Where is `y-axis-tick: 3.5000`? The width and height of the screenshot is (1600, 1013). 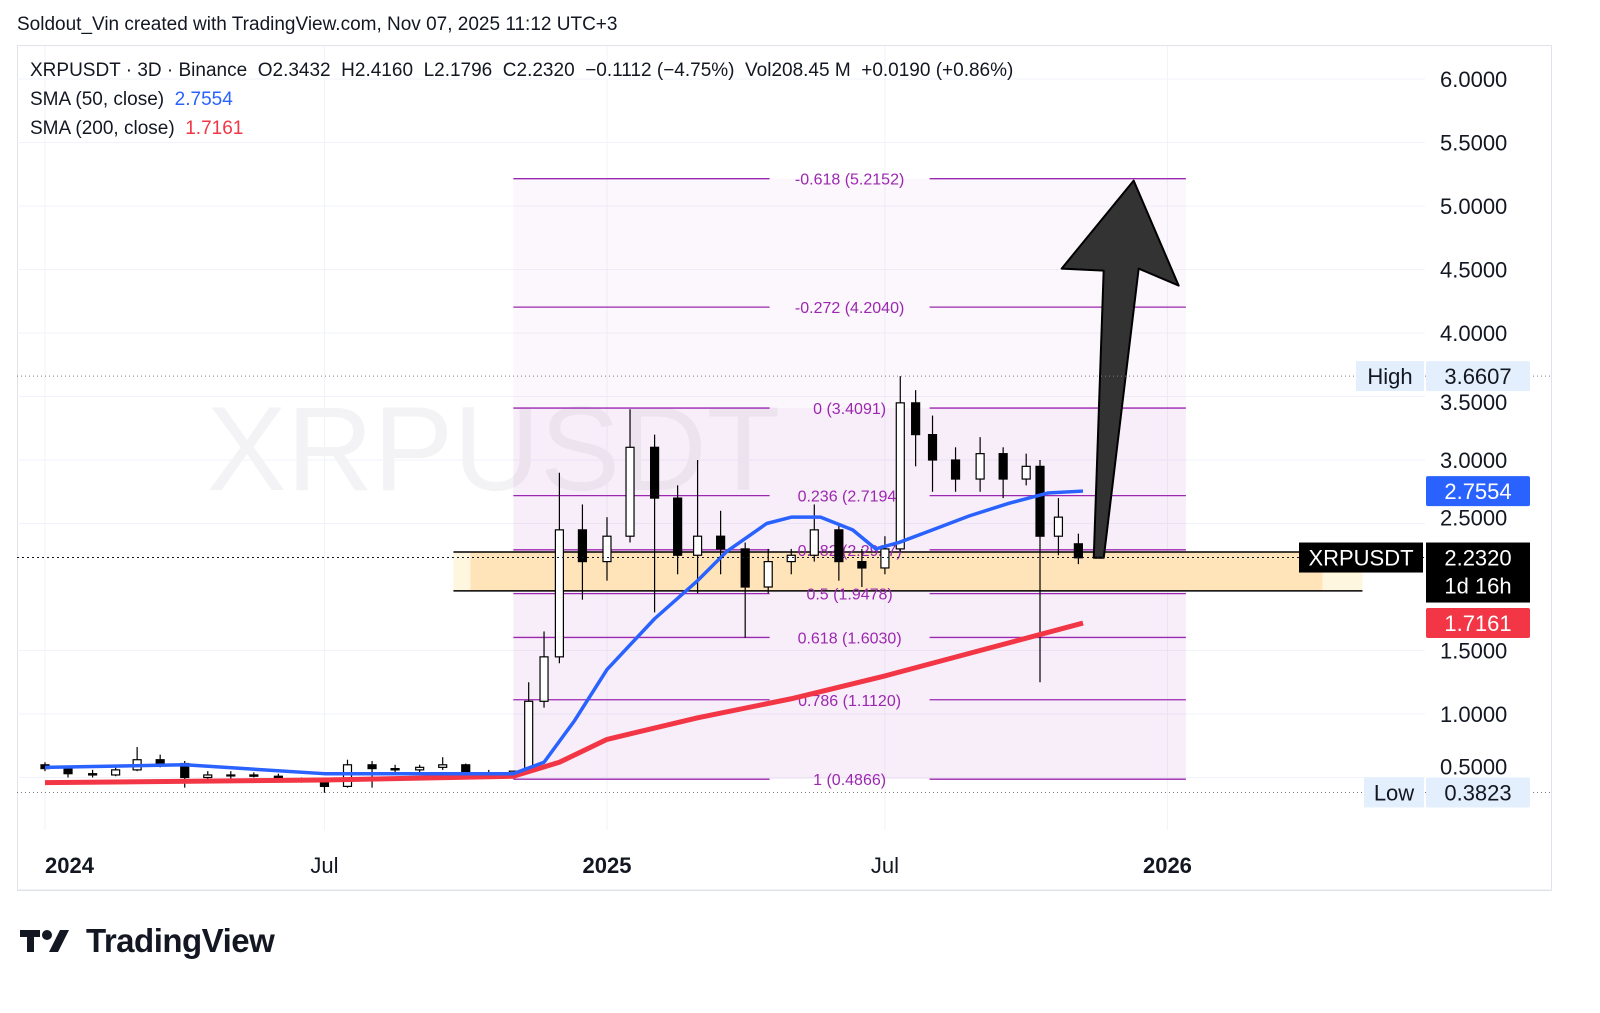 y-axis-tick: 3.5000 is located at coordinates (1473, 402).